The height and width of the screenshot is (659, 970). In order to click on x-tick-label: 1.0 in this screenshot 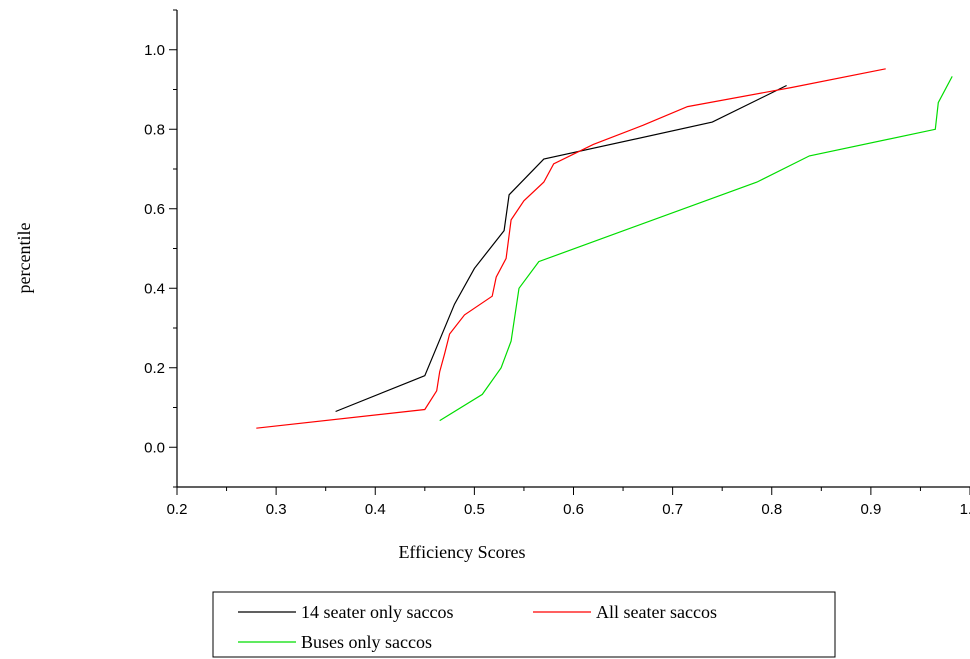, I will do `click(965, 509)`.